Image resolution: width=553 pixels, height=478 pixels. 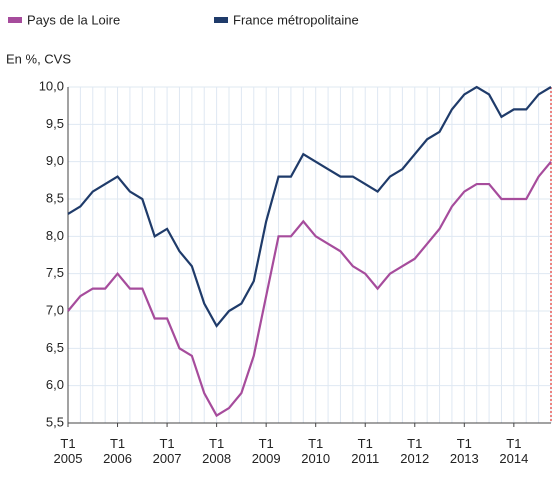 What do you see at coordinates (55, 272) in the screenshot?
I see `y-tick-label: 7,5` at bounding box center [55, 272].